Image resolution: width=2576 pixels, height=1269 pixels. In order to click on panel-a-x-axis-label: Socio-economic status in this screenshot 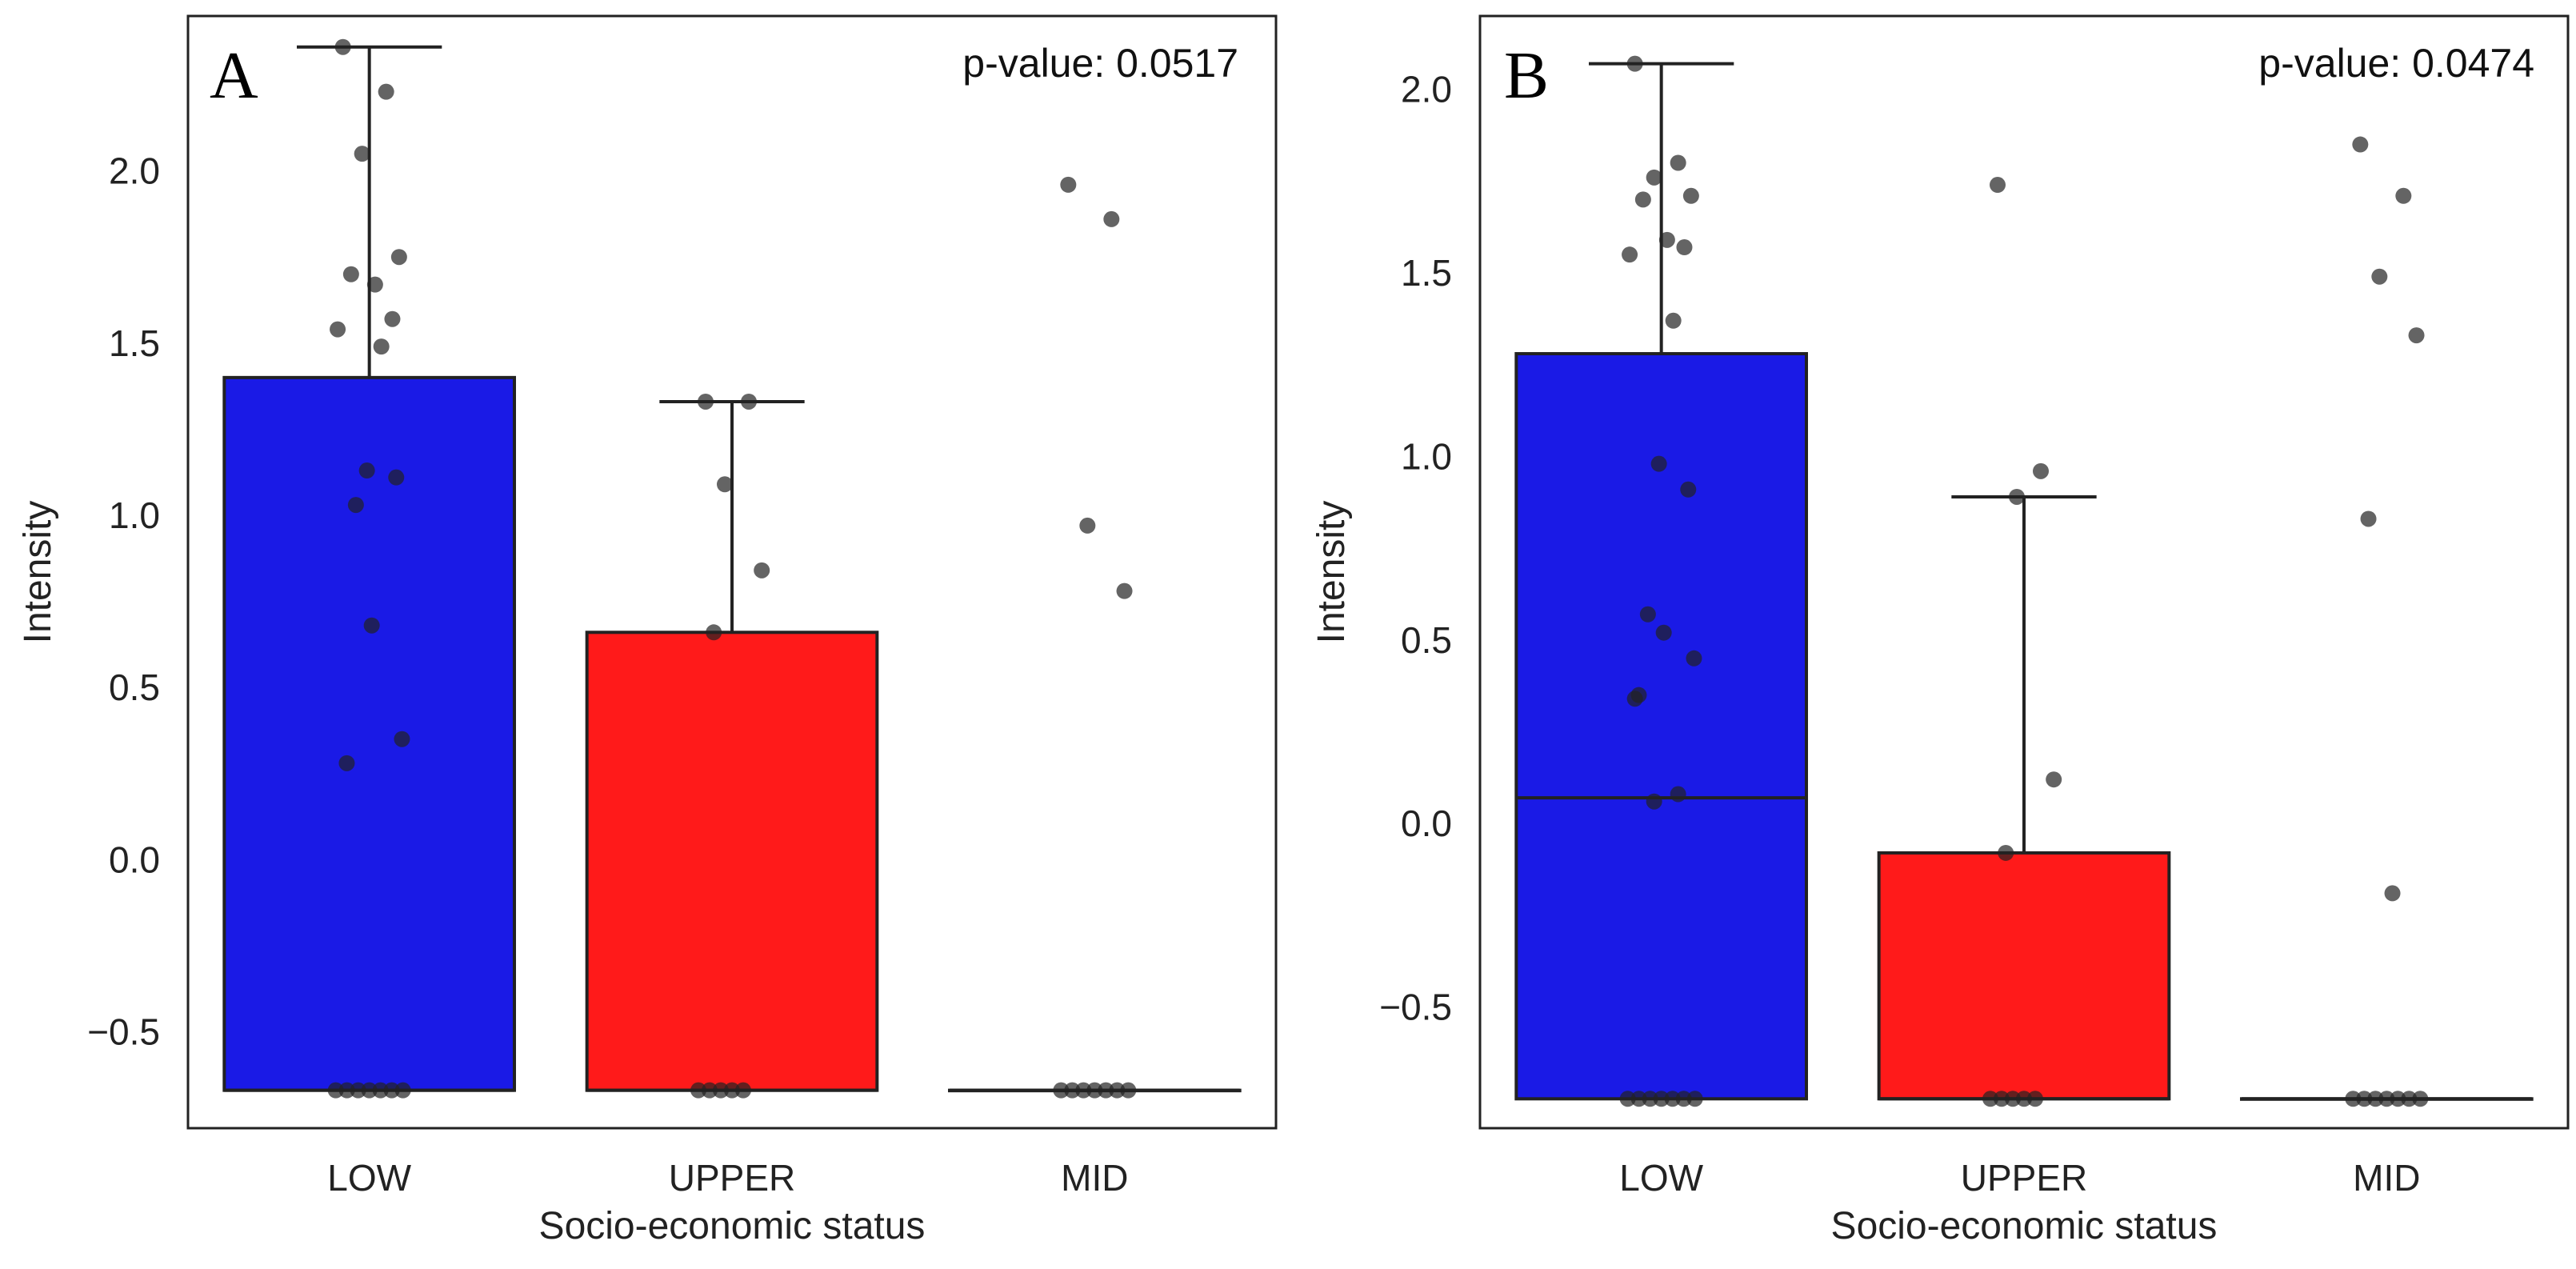, I will do `click(732, 1226)`.